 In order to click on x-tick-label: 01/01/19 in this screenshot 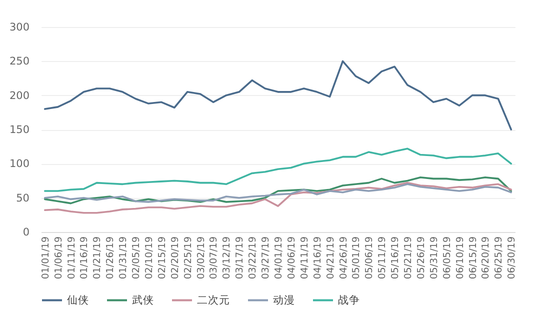, I will do `click(46, 258)`.